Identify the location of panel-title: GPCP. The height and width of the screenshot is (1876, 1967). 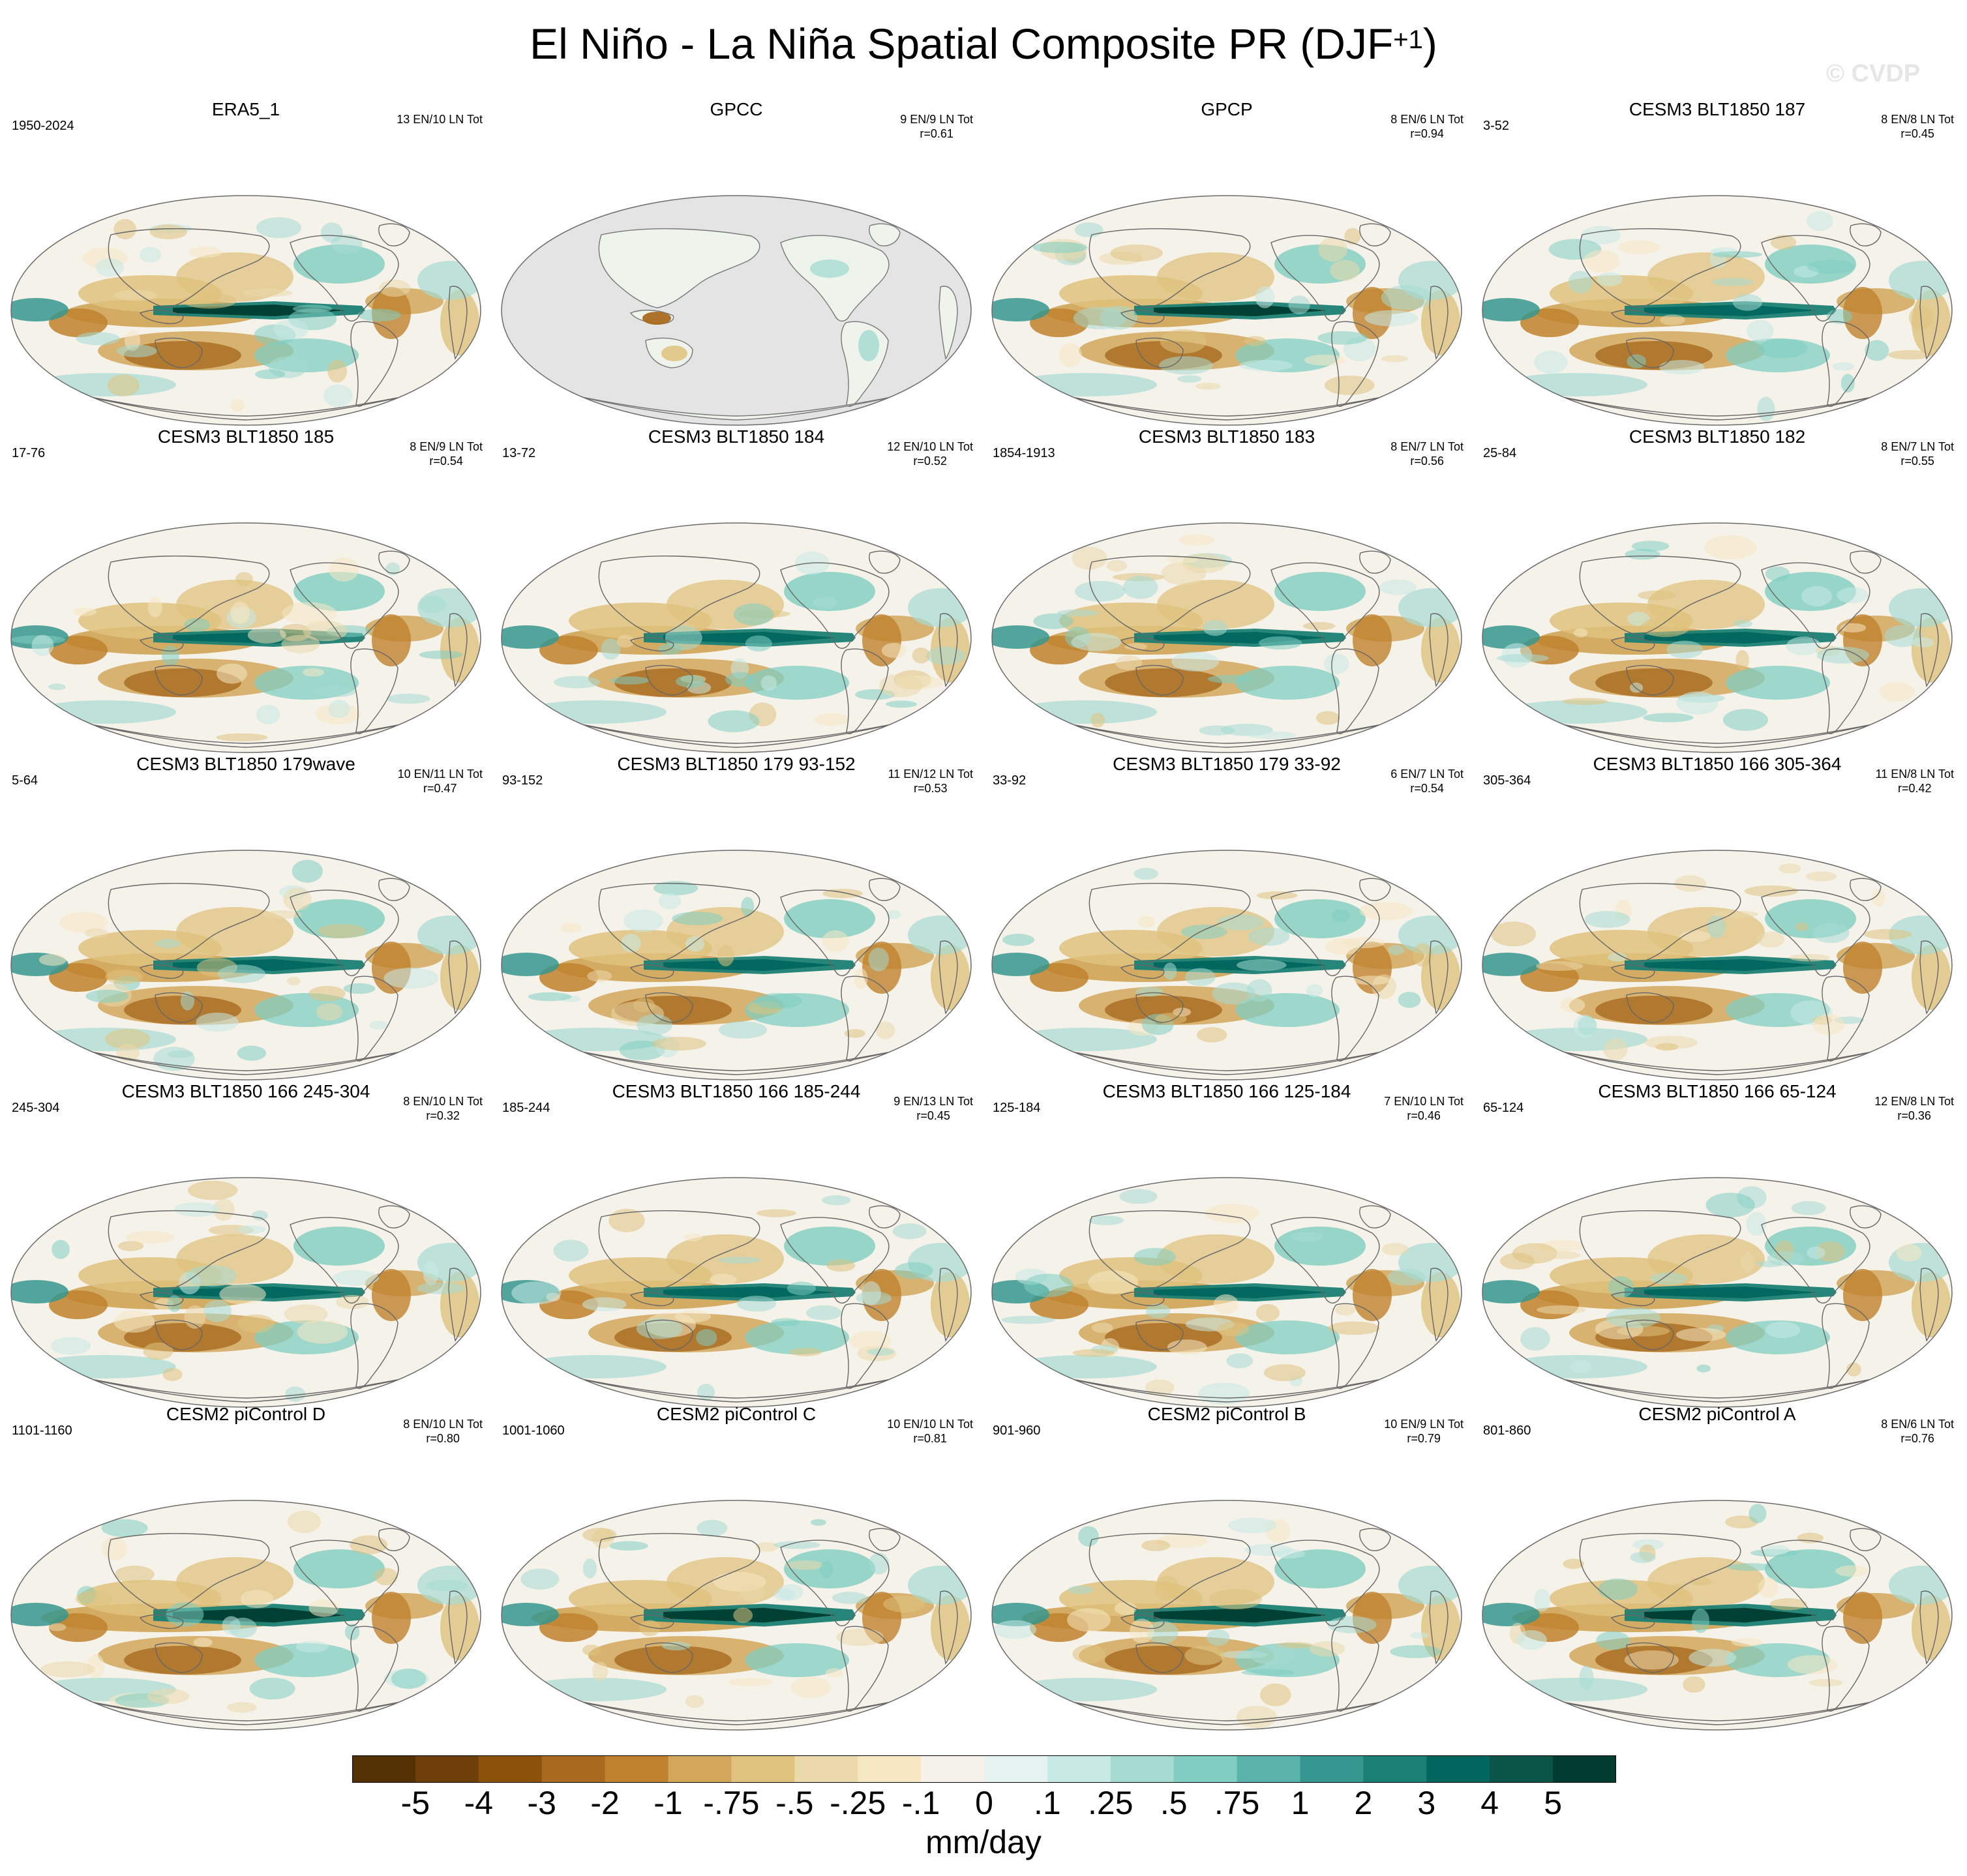
(1227, 109).